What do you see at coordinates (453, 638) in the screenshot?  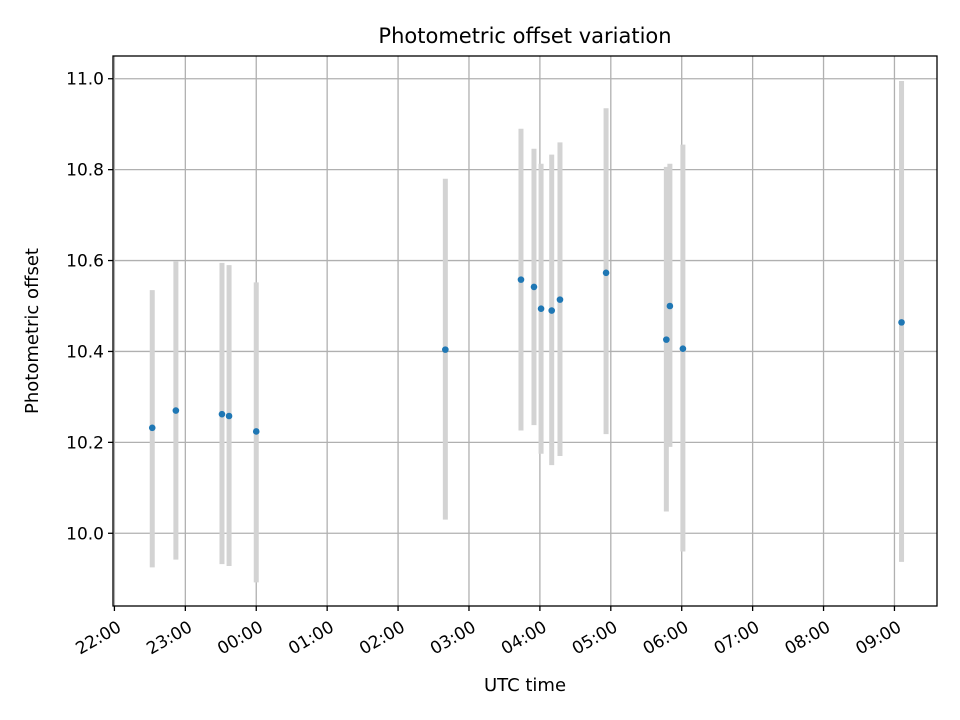 I see `x-tick-label: 03:00` at bounding box center [453, 638].